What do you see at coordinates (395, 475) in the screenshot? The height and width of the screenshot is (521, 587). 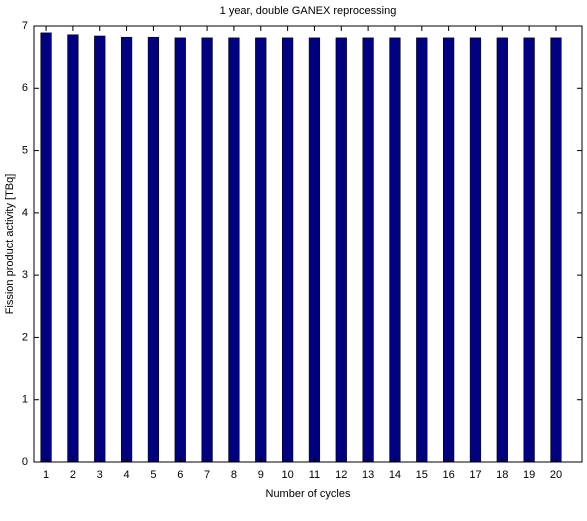 I see `x-tick-label: 14` at bounding box center [395, 475].